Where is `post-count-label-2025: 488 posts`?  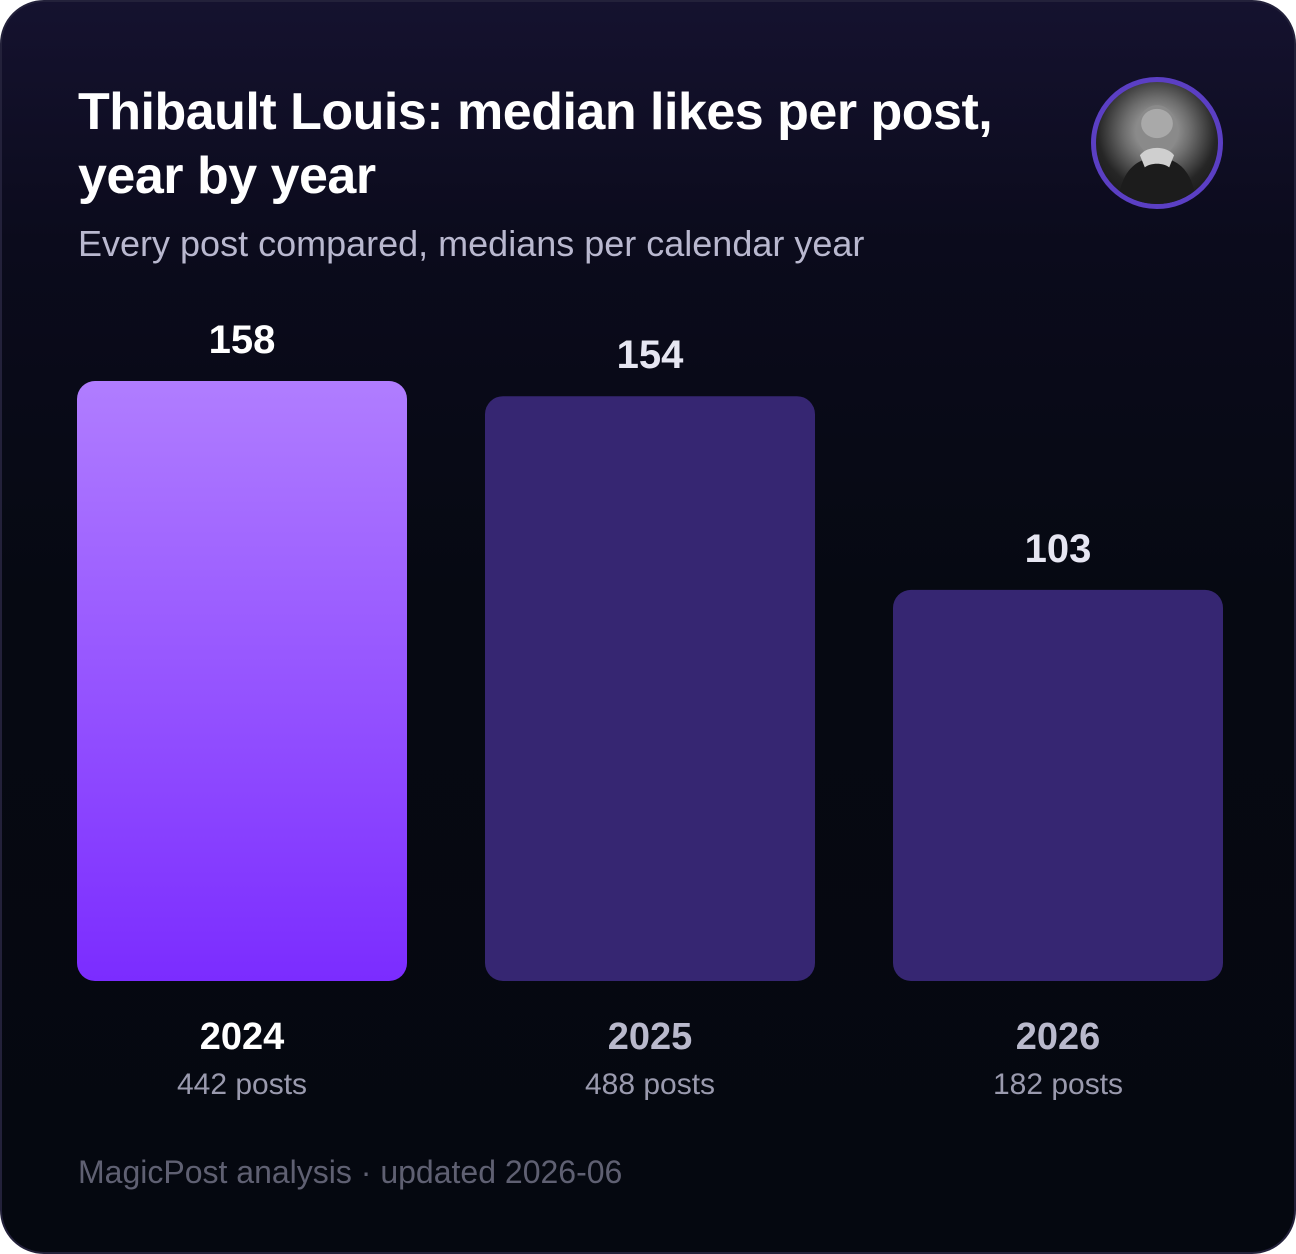
post-count-label-2025: 488 posts is located at coordinates (650, 1084).